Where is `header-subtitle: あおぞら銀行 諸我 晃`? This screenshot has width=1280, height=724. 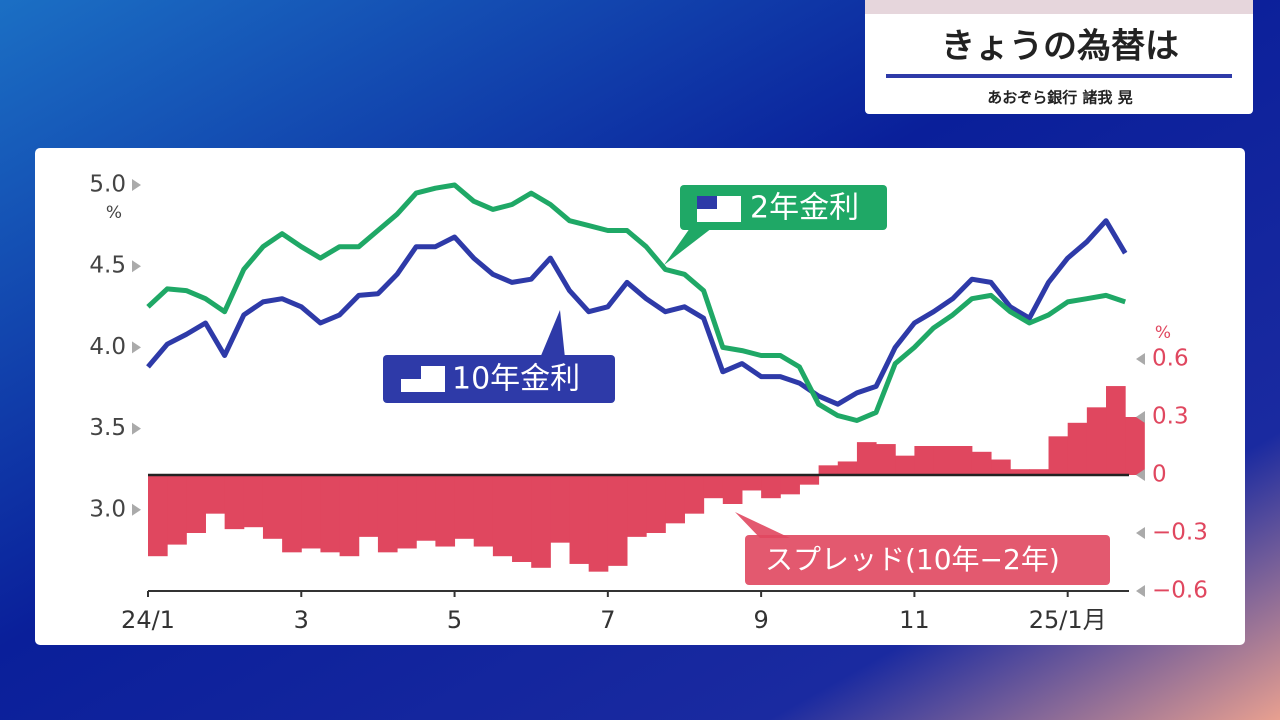 header-subtitle: あおぞら銀行 諸我 晃 is located at coordinates (1059, 98).